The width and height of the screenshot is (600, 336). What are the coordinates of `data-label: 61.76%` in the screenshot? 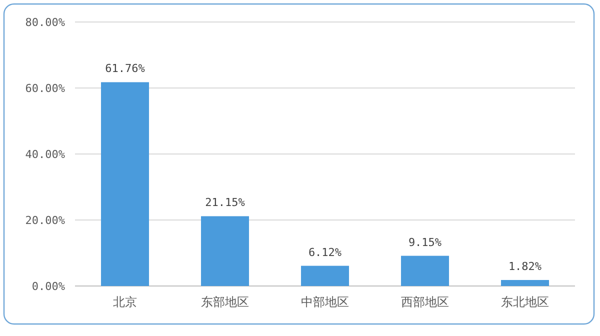 It's located at (125, 69).